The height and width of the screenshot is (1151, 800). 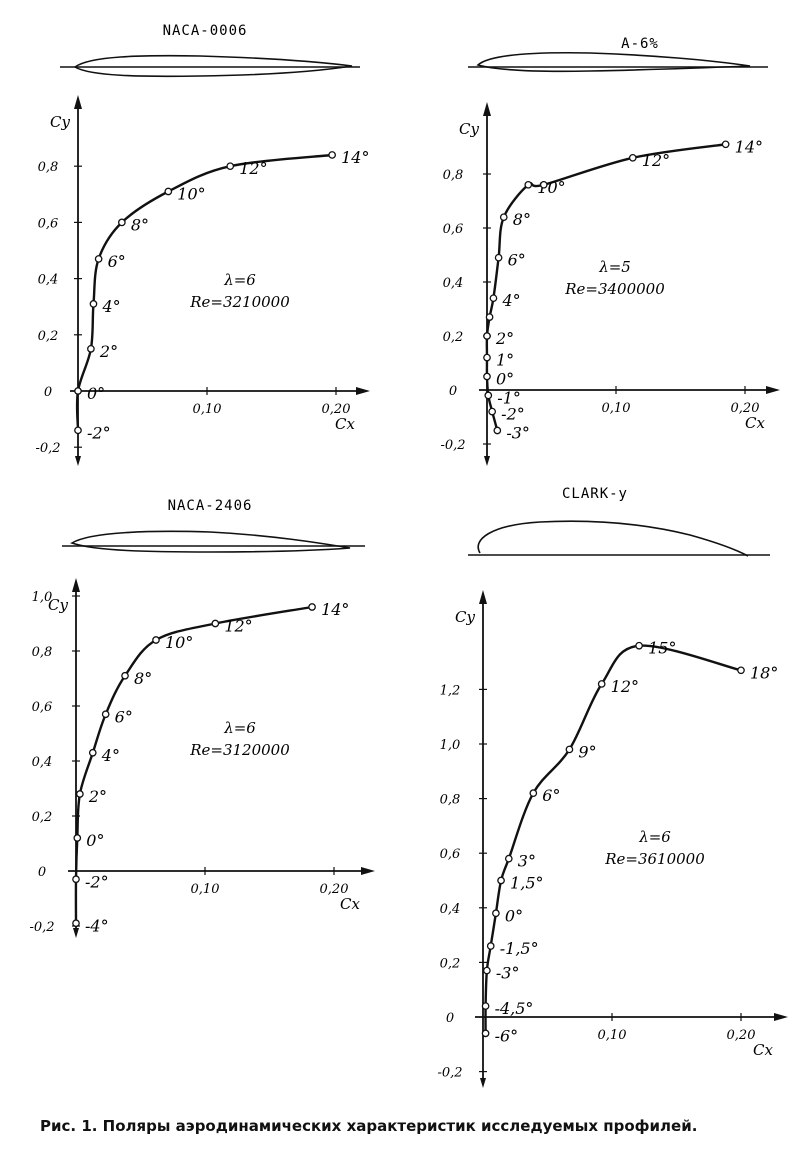 What do you see at coordinates (514, 1008) in the screenshot?
I see `angle-label: -4,5°` at bounding box center [514, 1008].